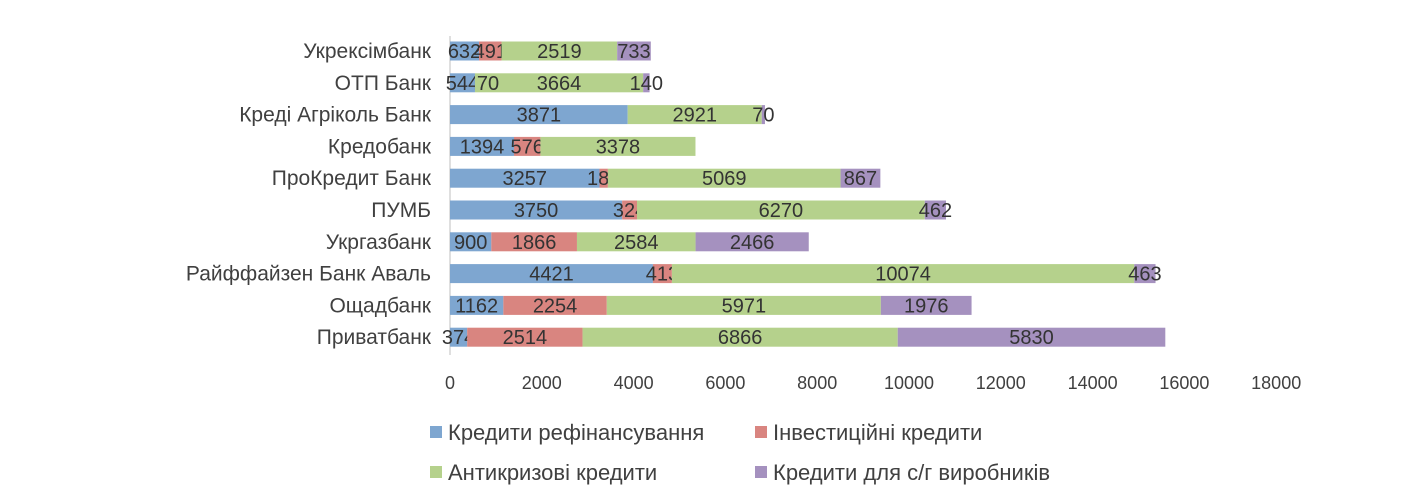  Describe the element at coordinates (380, 146) in the screenshot. I see `category-label: Кредобанк` at that location.